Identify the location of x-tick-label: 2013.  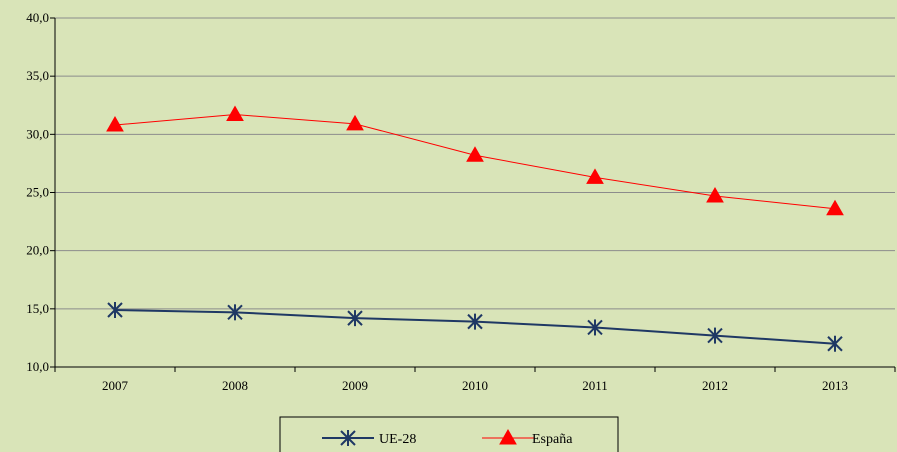
(835, 385).